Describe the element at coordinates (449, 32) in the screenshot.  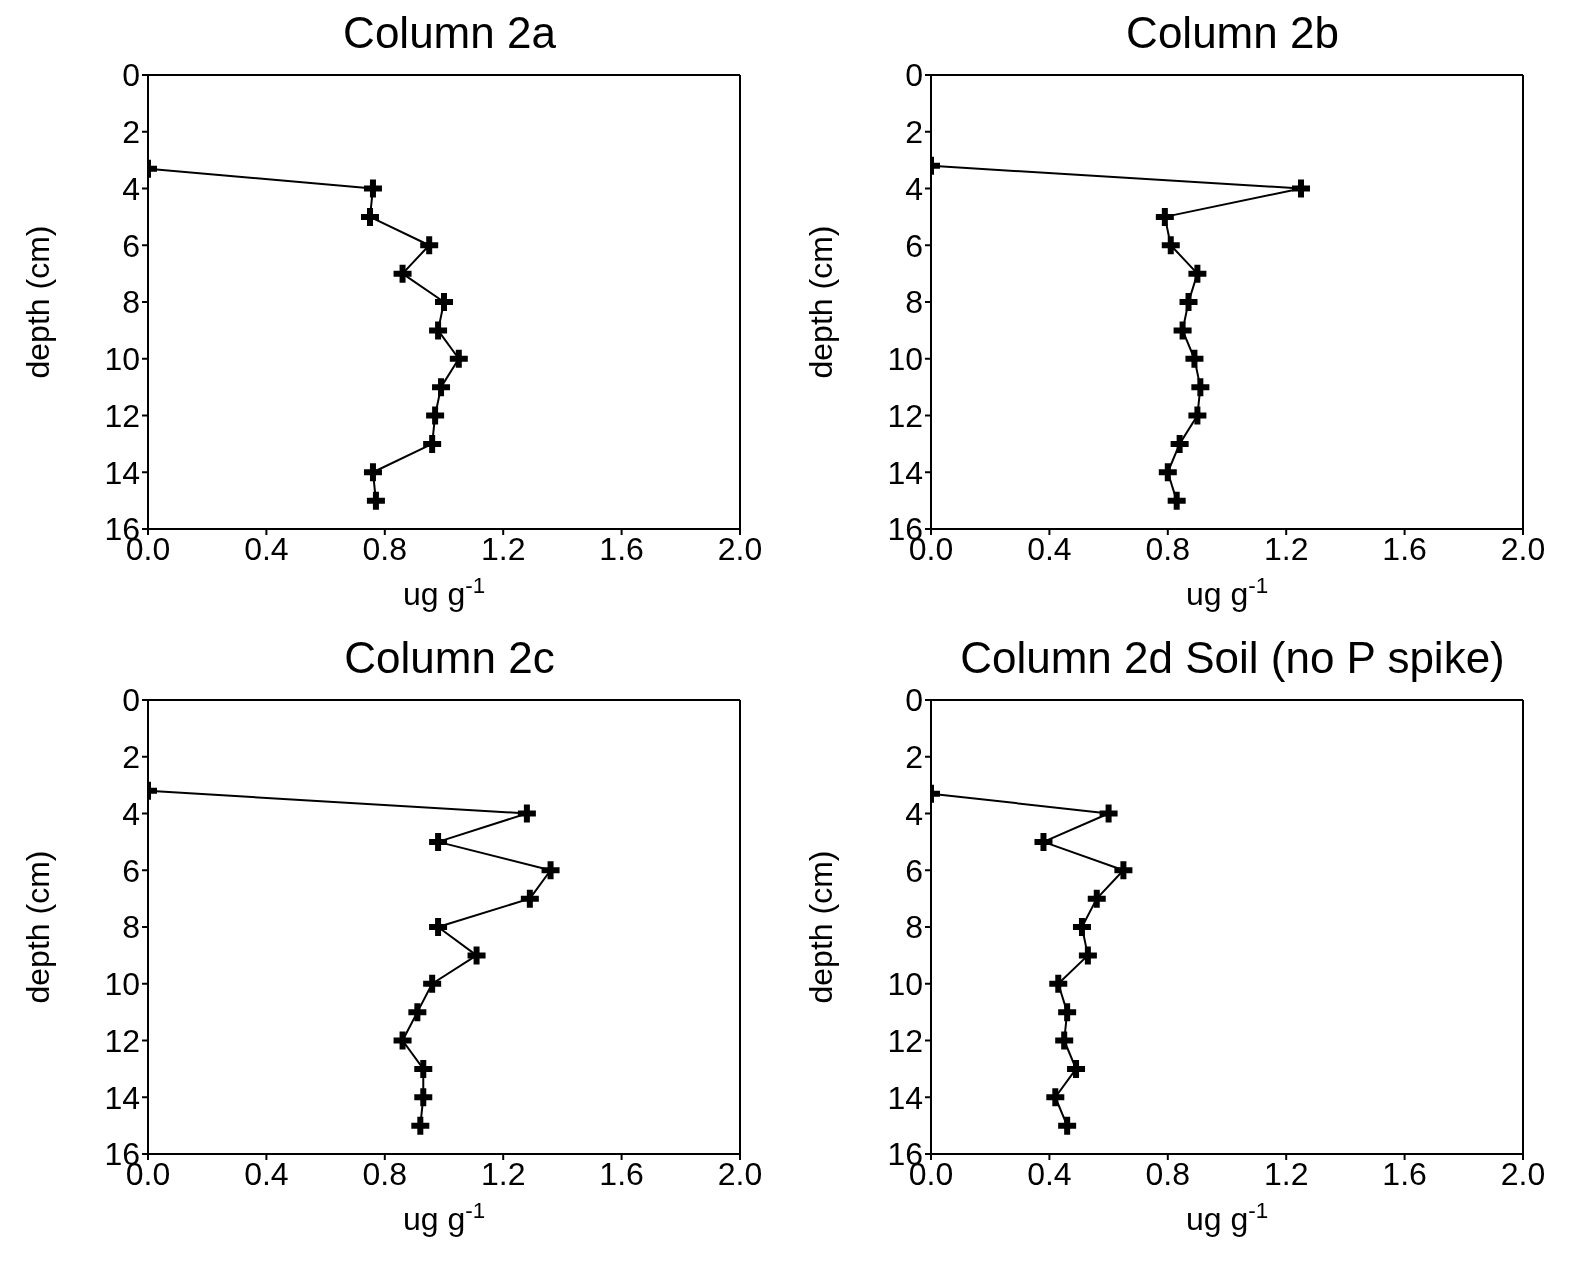
I see `chart-title: Column 2a` at that location.